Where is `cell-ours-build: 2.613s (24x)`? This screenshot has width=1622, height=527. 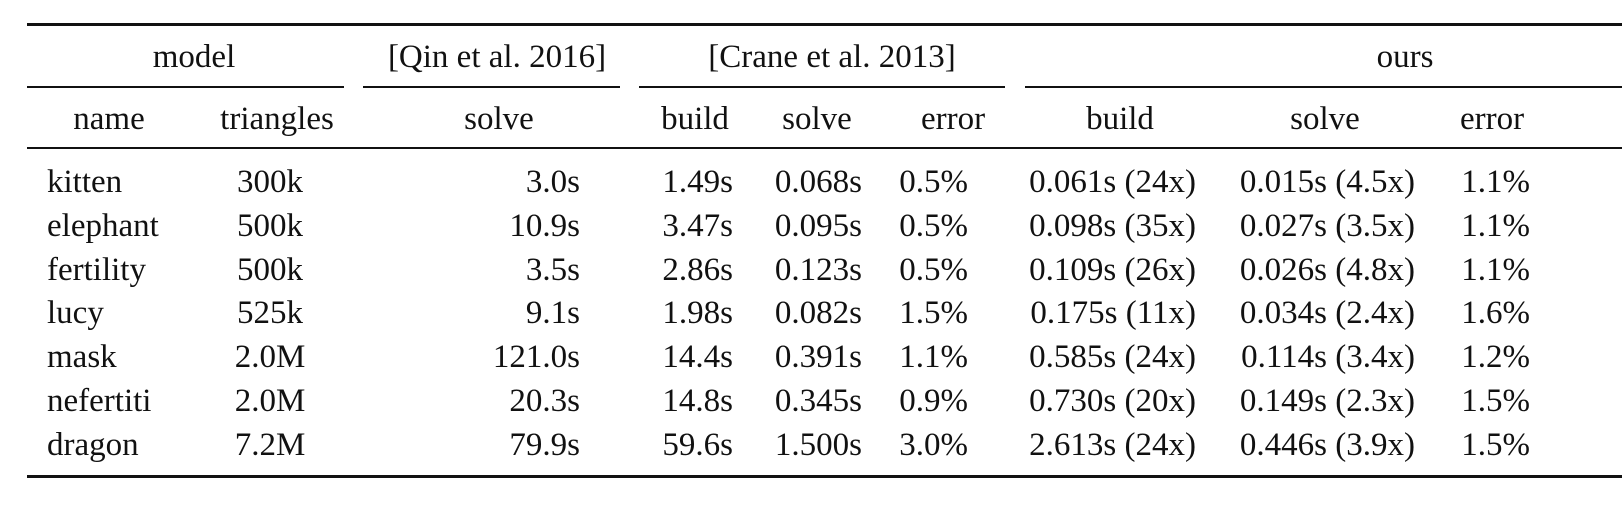 cell-ours-build: 2.613s (24x) is located at coordinates (1112, 444).